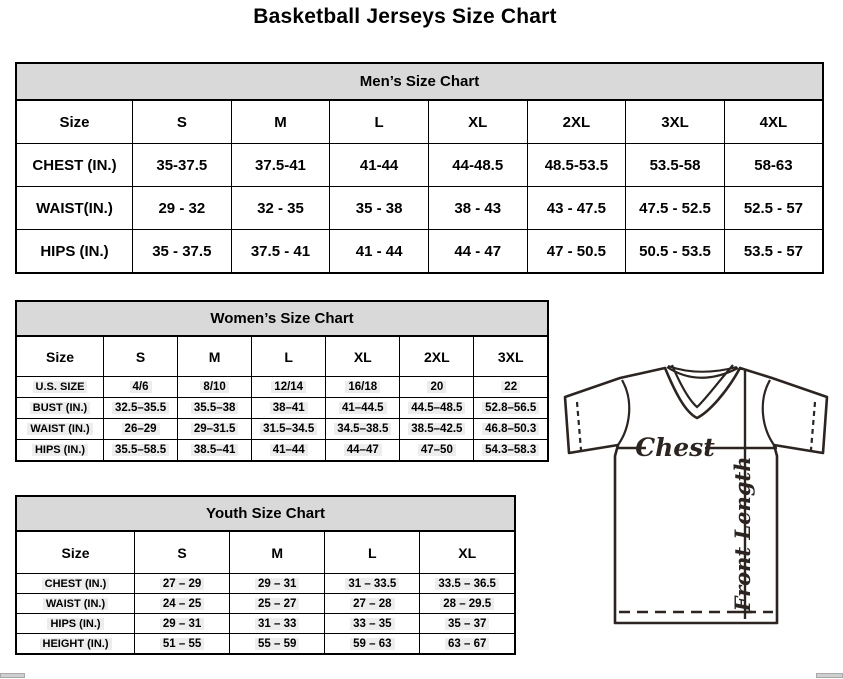 The image size is (843, 679). I want to click on value-cell: 51 – 55, so click(182, 644).